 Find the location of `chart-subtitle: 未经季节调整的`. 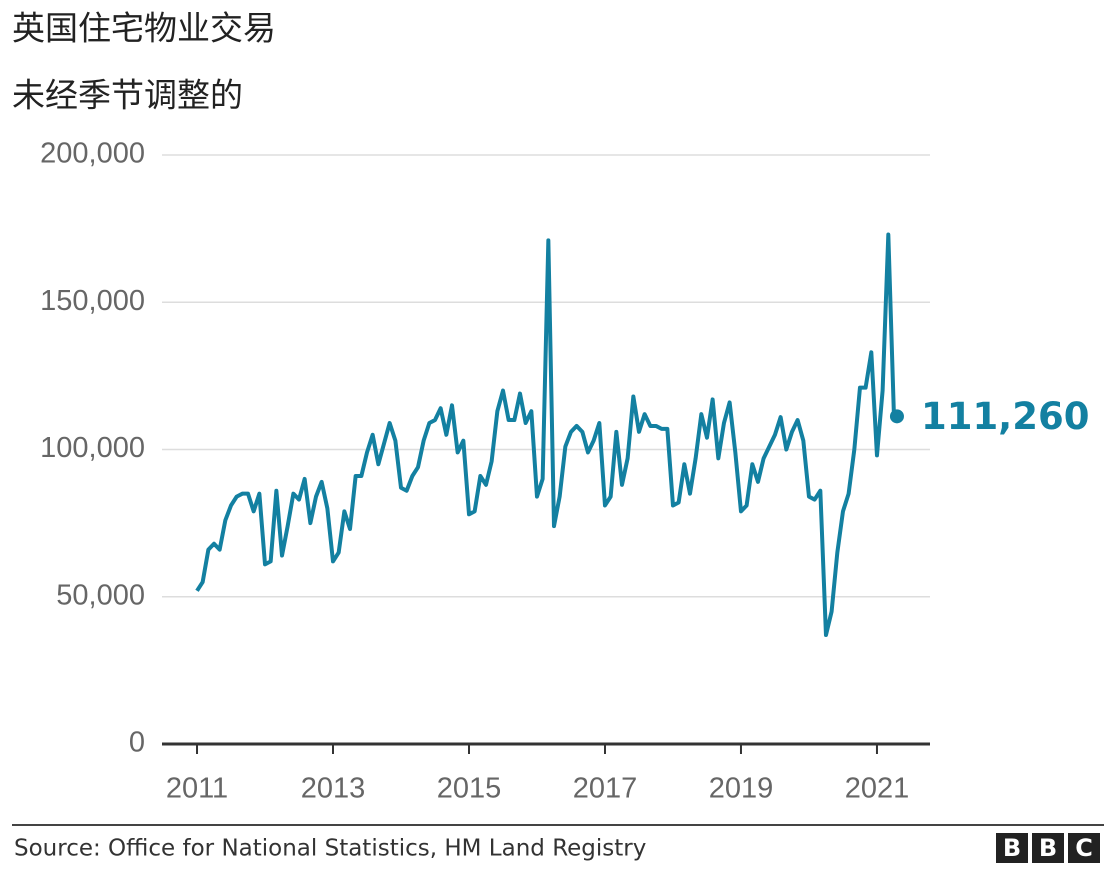

chart-subtitle: 未经季节调整的 is located at coordinates (127, 95).